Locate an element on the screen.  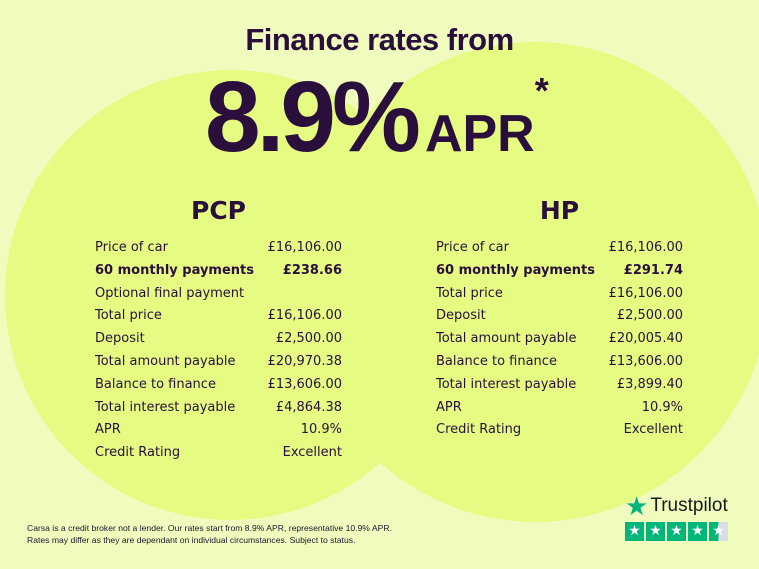
table-row: Total amount payable £20,005.40 is located at coordinates (559, 339).